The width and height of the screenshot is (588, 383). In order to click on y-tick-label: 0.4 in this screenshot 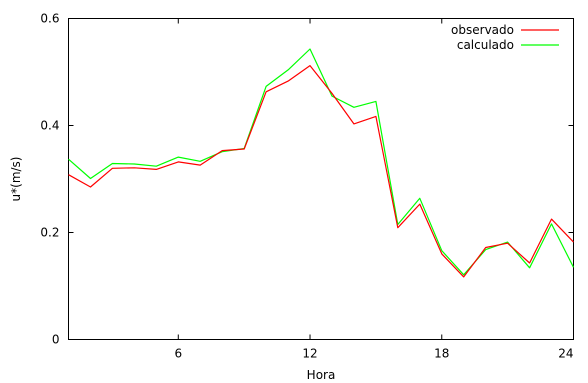, I will do `click(49, 126)`.